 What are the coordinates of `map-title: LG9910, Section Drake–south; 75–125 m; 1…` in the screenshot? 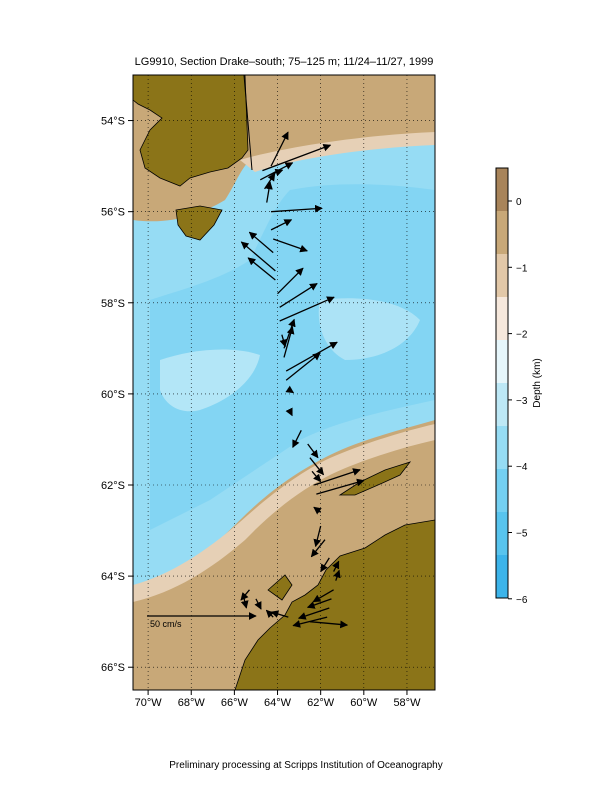 It's located at (284, 62).